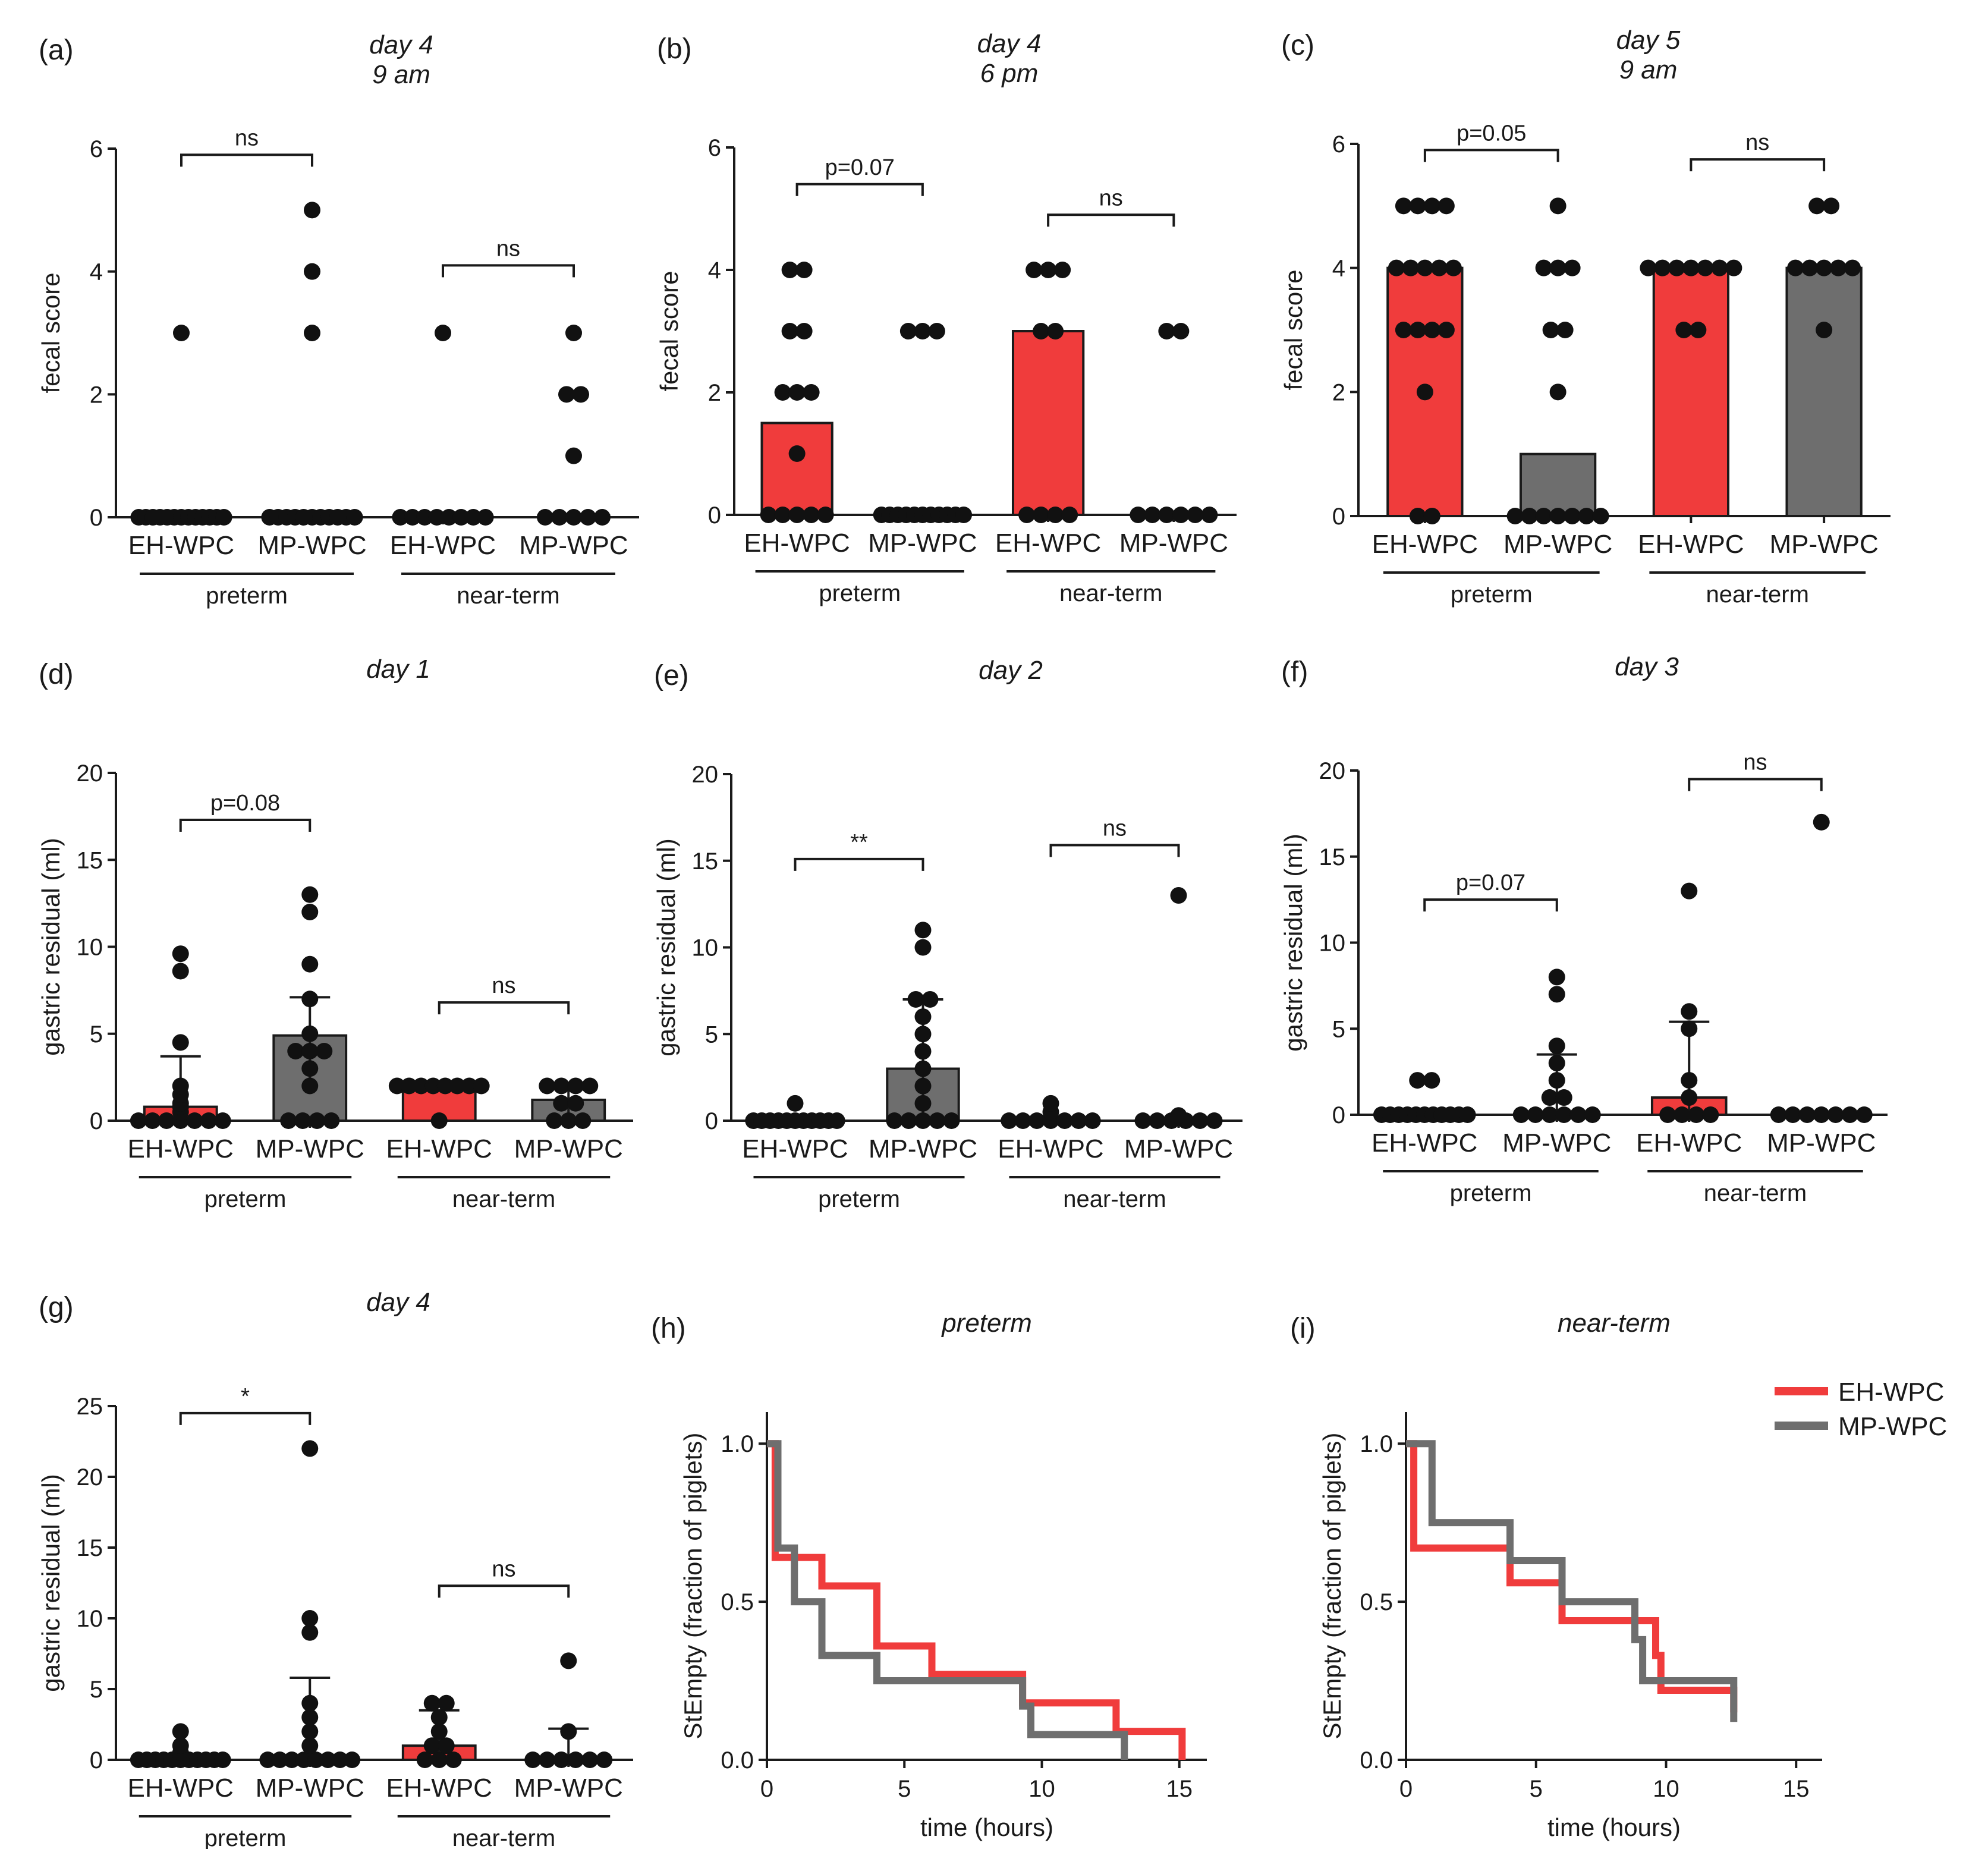 The height and width of the screenshot is (1849, 1988). I want to click on y-tick-label: 15, so click(90, 860).